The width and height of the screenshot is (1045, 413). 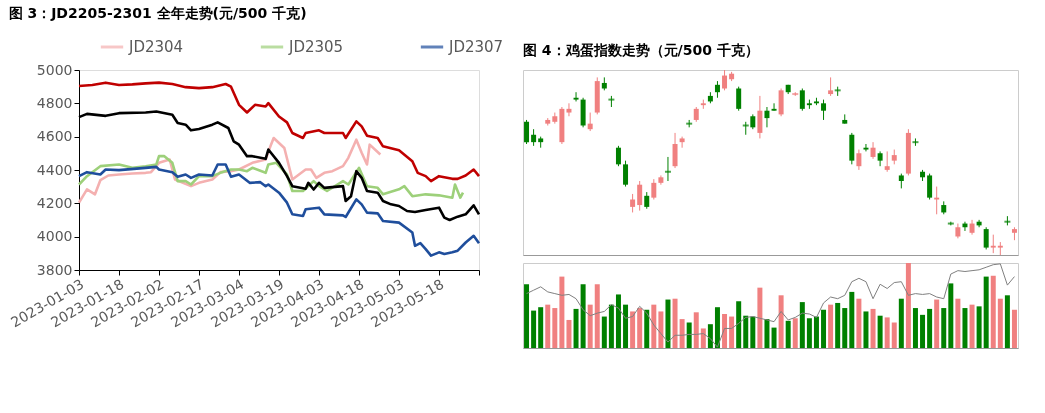 I want to click on y-tick-label: 4800, so click(x=54, y=102).